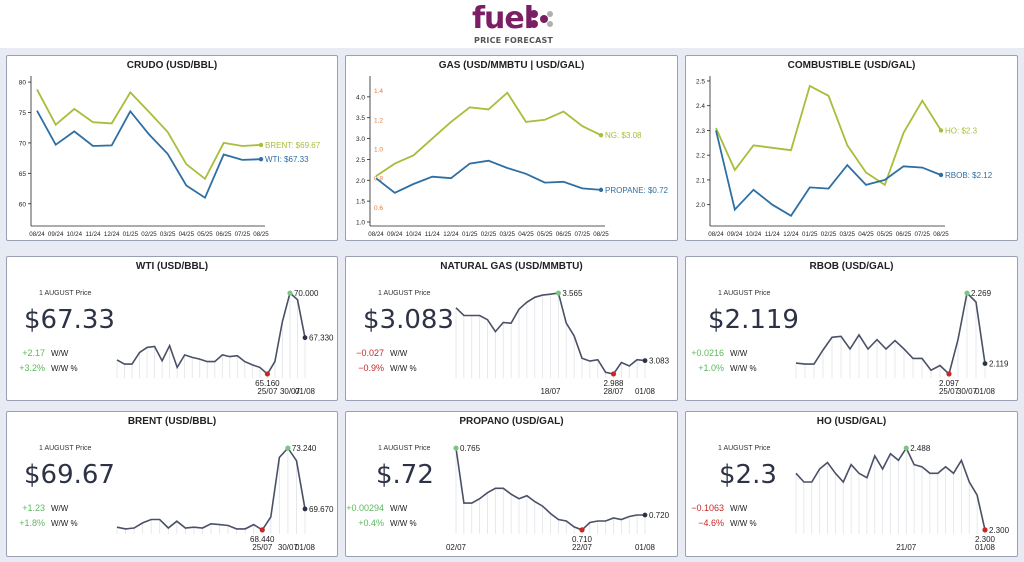 The height and width of the screenshot is (562, 1024). I want to click on sparkline, so click(211, 488).